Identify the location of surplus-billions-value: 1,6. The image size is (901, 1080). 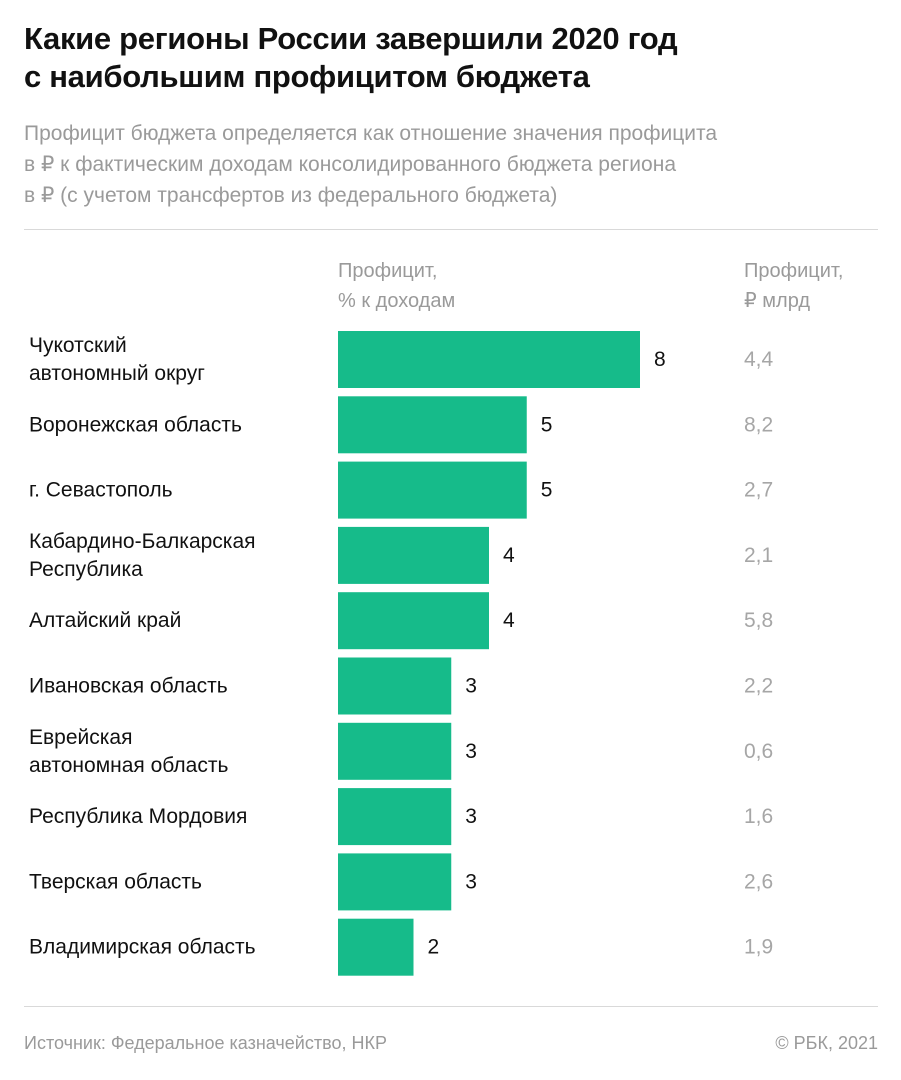
(758, 816).